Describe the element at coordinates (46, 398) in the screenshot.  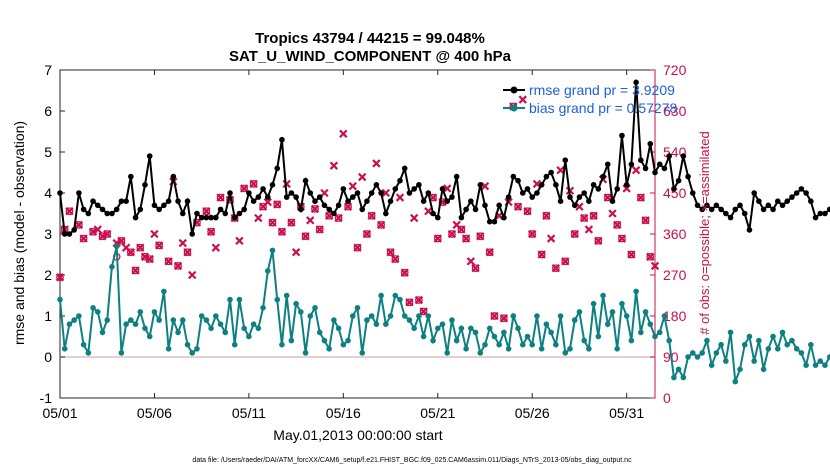
I see `y-tick-label-left: -1` at that location.